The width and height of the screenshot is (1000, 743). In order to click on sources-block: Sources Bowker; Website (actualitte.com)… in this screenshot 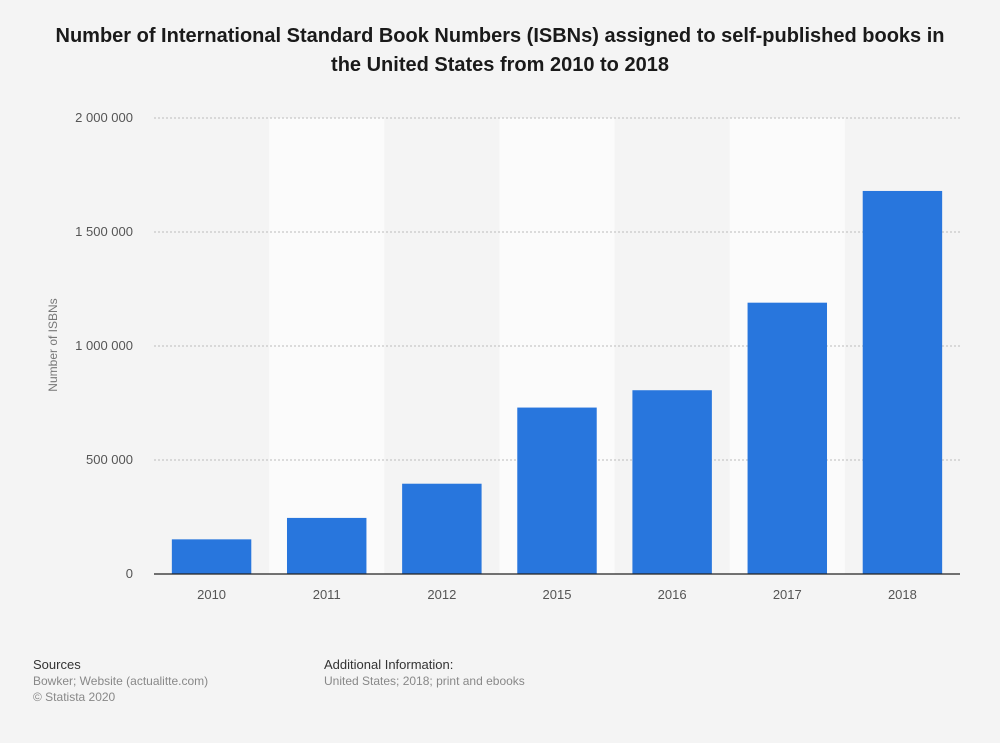, I will do `click(120, 681)`.